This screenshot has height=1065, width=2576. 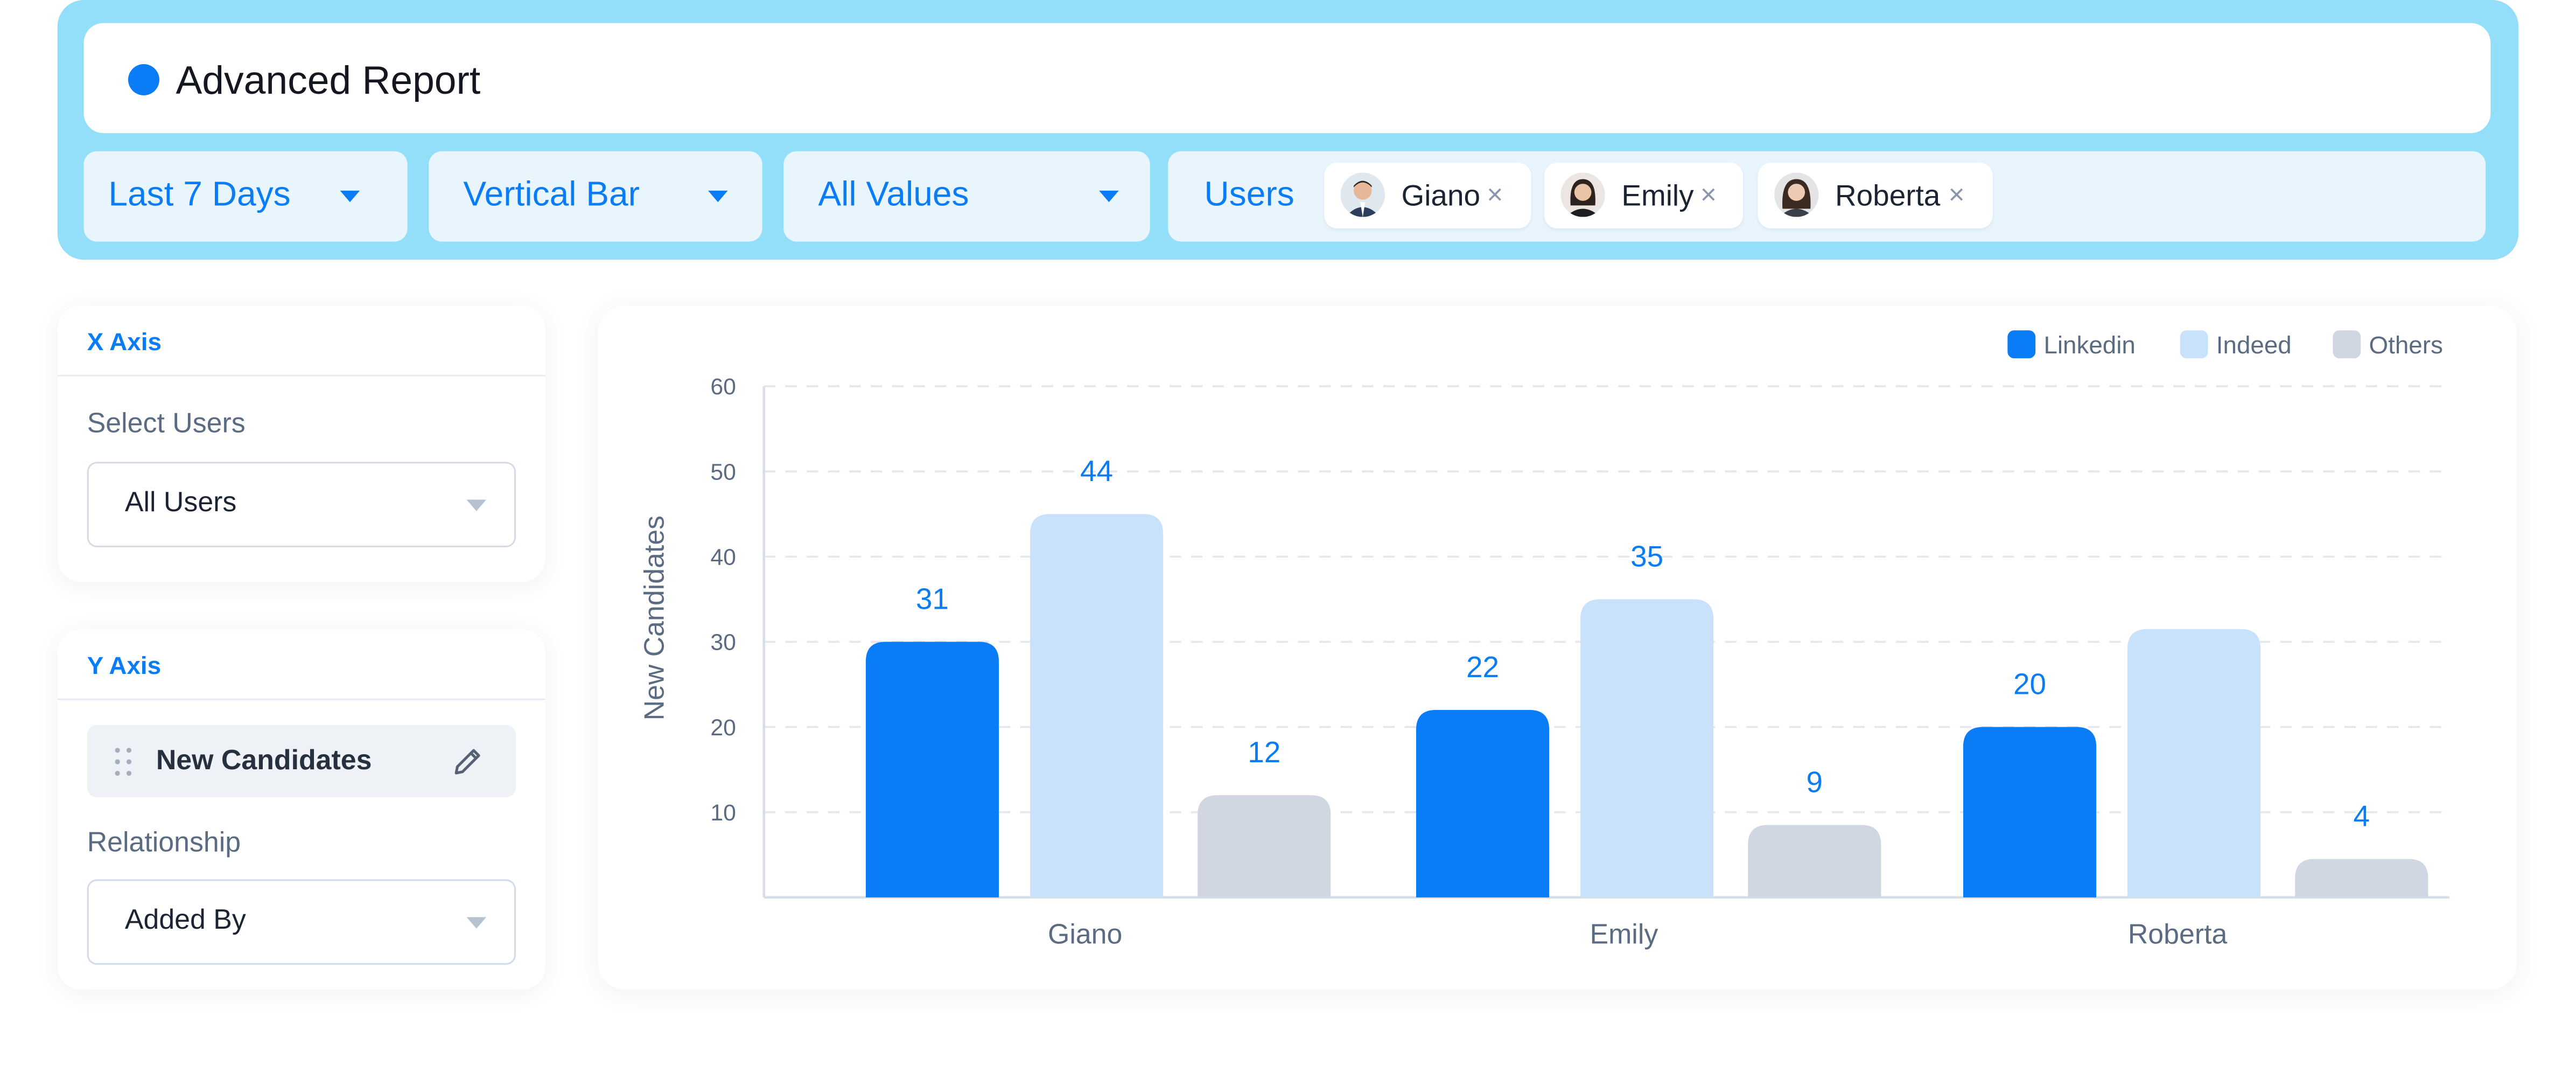 I want to click on y-axis-title: Y Axis, so click(x=124, y=666).